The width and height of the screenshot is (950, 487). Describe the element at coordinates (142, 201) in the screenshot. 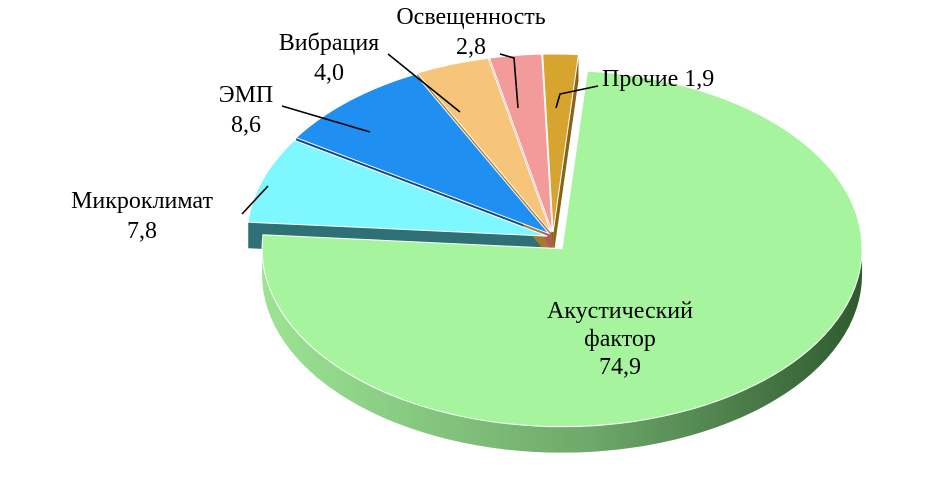

I see `label-microclimate-line-0: Микроклимат` at that location.